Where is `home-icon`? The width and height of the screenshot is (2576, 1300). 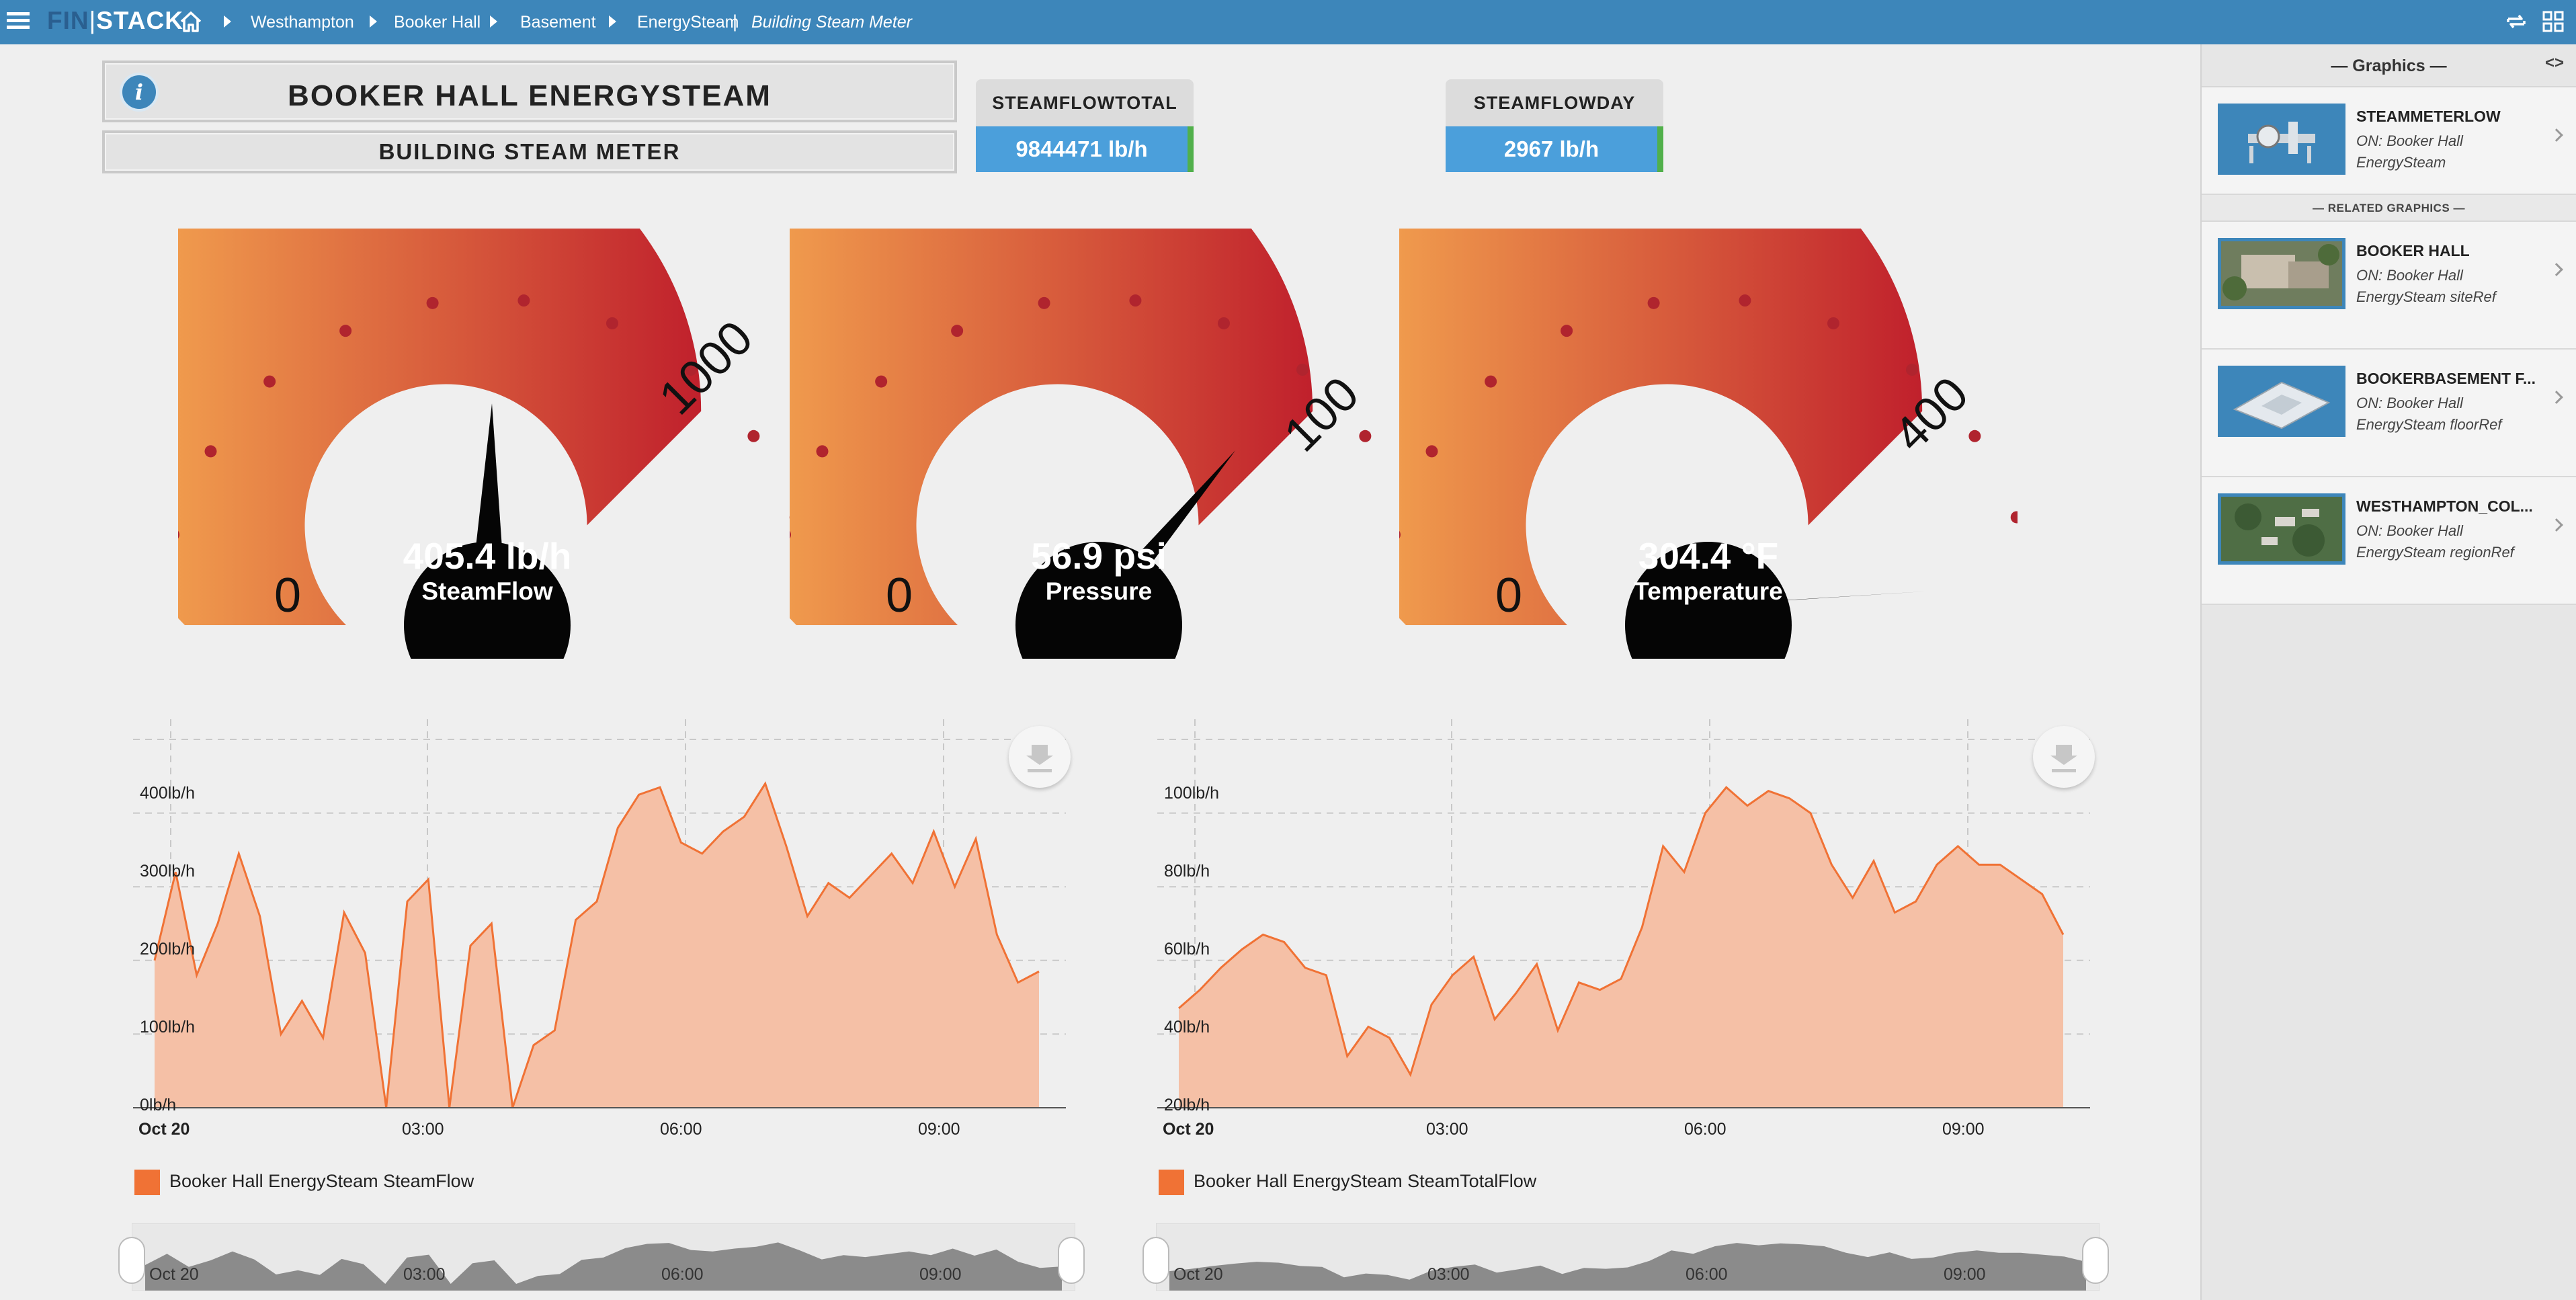
home-icon is located at coordinates (190, 21).